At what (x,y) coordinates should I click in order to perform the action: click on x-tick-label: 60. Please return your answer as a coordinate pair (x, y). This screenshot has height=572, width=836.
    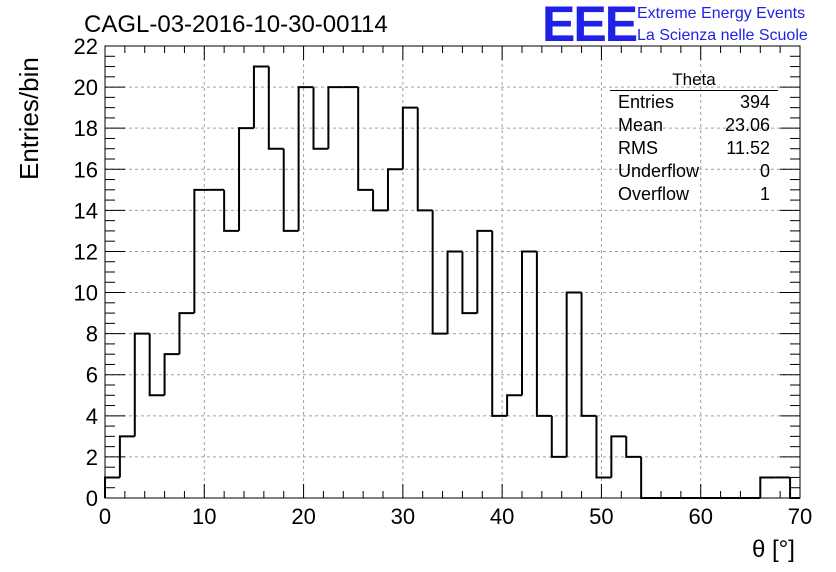
    Looking at the image, I should click on (700, 516).